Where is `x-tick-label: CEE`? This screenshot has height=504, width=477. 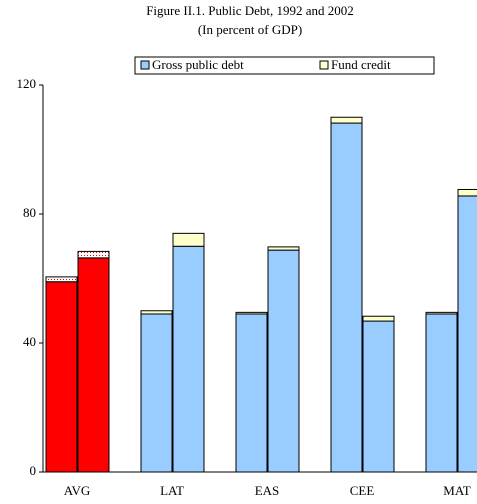
x-tick-label: CEE is located at coordinates (362, 490).